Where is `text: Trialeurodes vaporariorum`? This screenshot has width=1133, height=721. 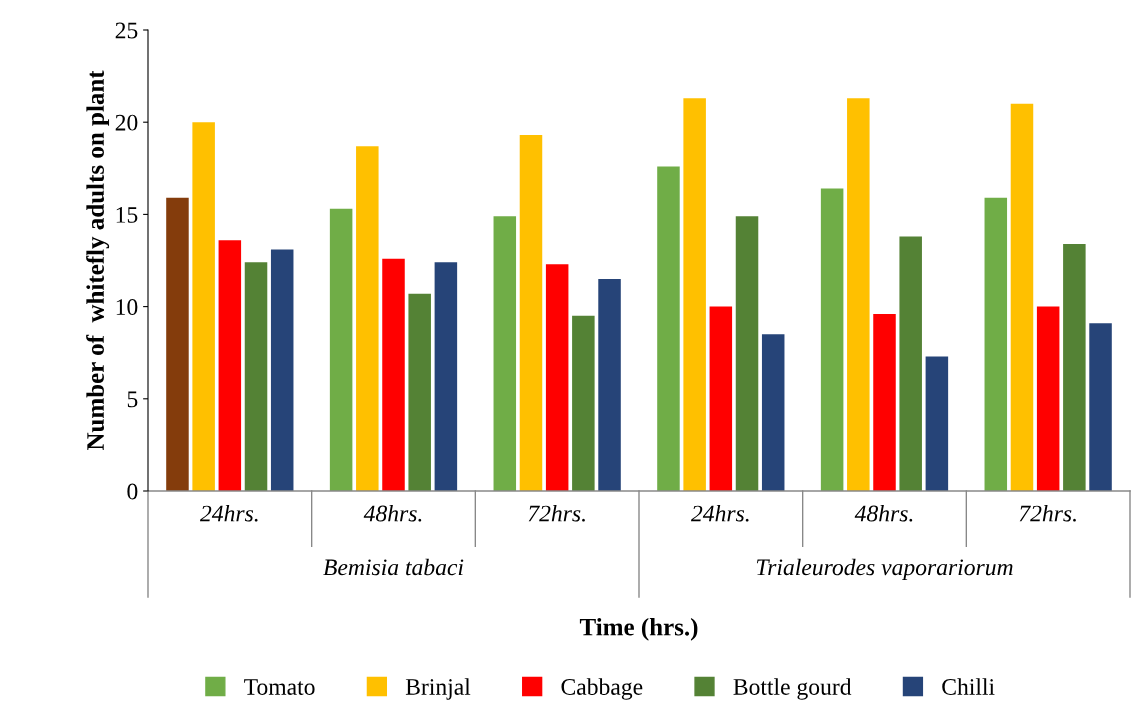 text: Trialeurodes vaporariorum is located at coordinates (884, 569).